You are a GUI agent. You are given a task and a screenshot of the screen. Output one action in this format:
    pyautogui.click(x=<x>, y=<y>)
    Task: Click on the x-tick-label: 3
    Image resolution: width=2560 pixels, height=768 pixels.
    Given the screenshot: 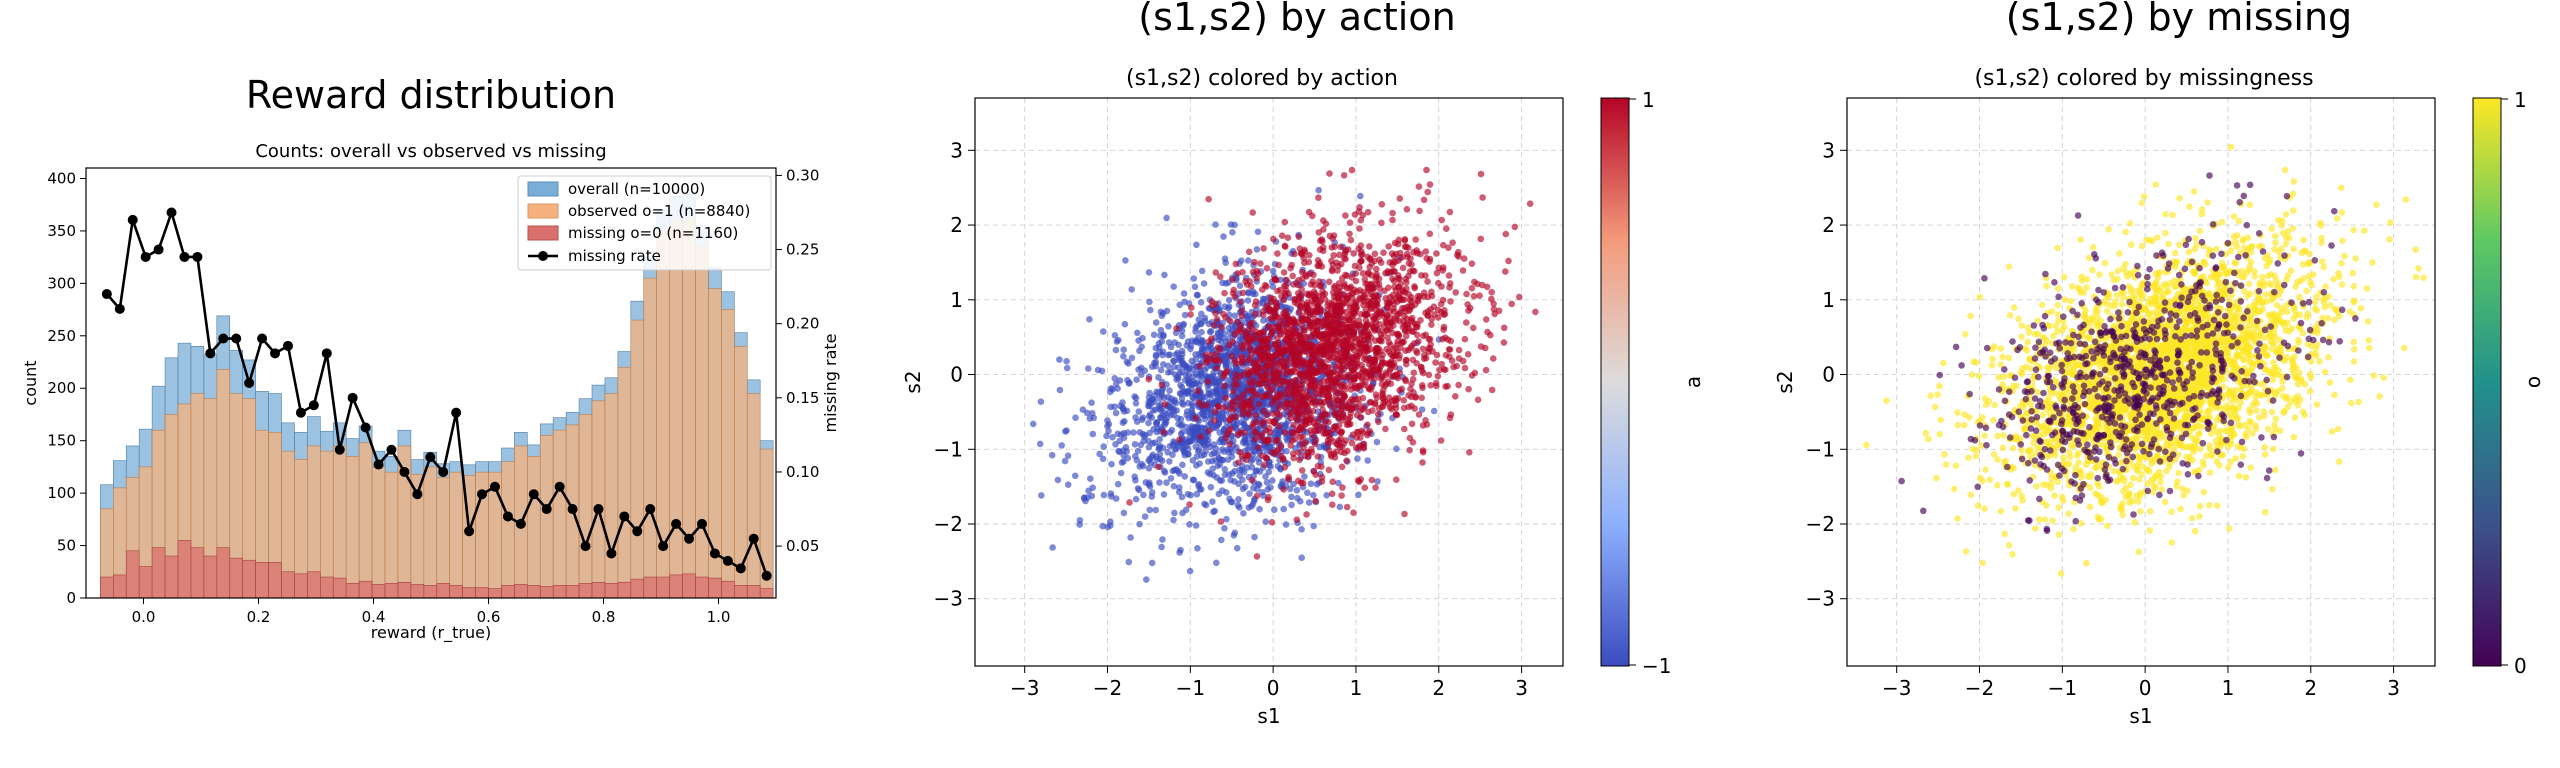 What is the action you would take?
    pyautogui.click(x=1521, y=688)
    